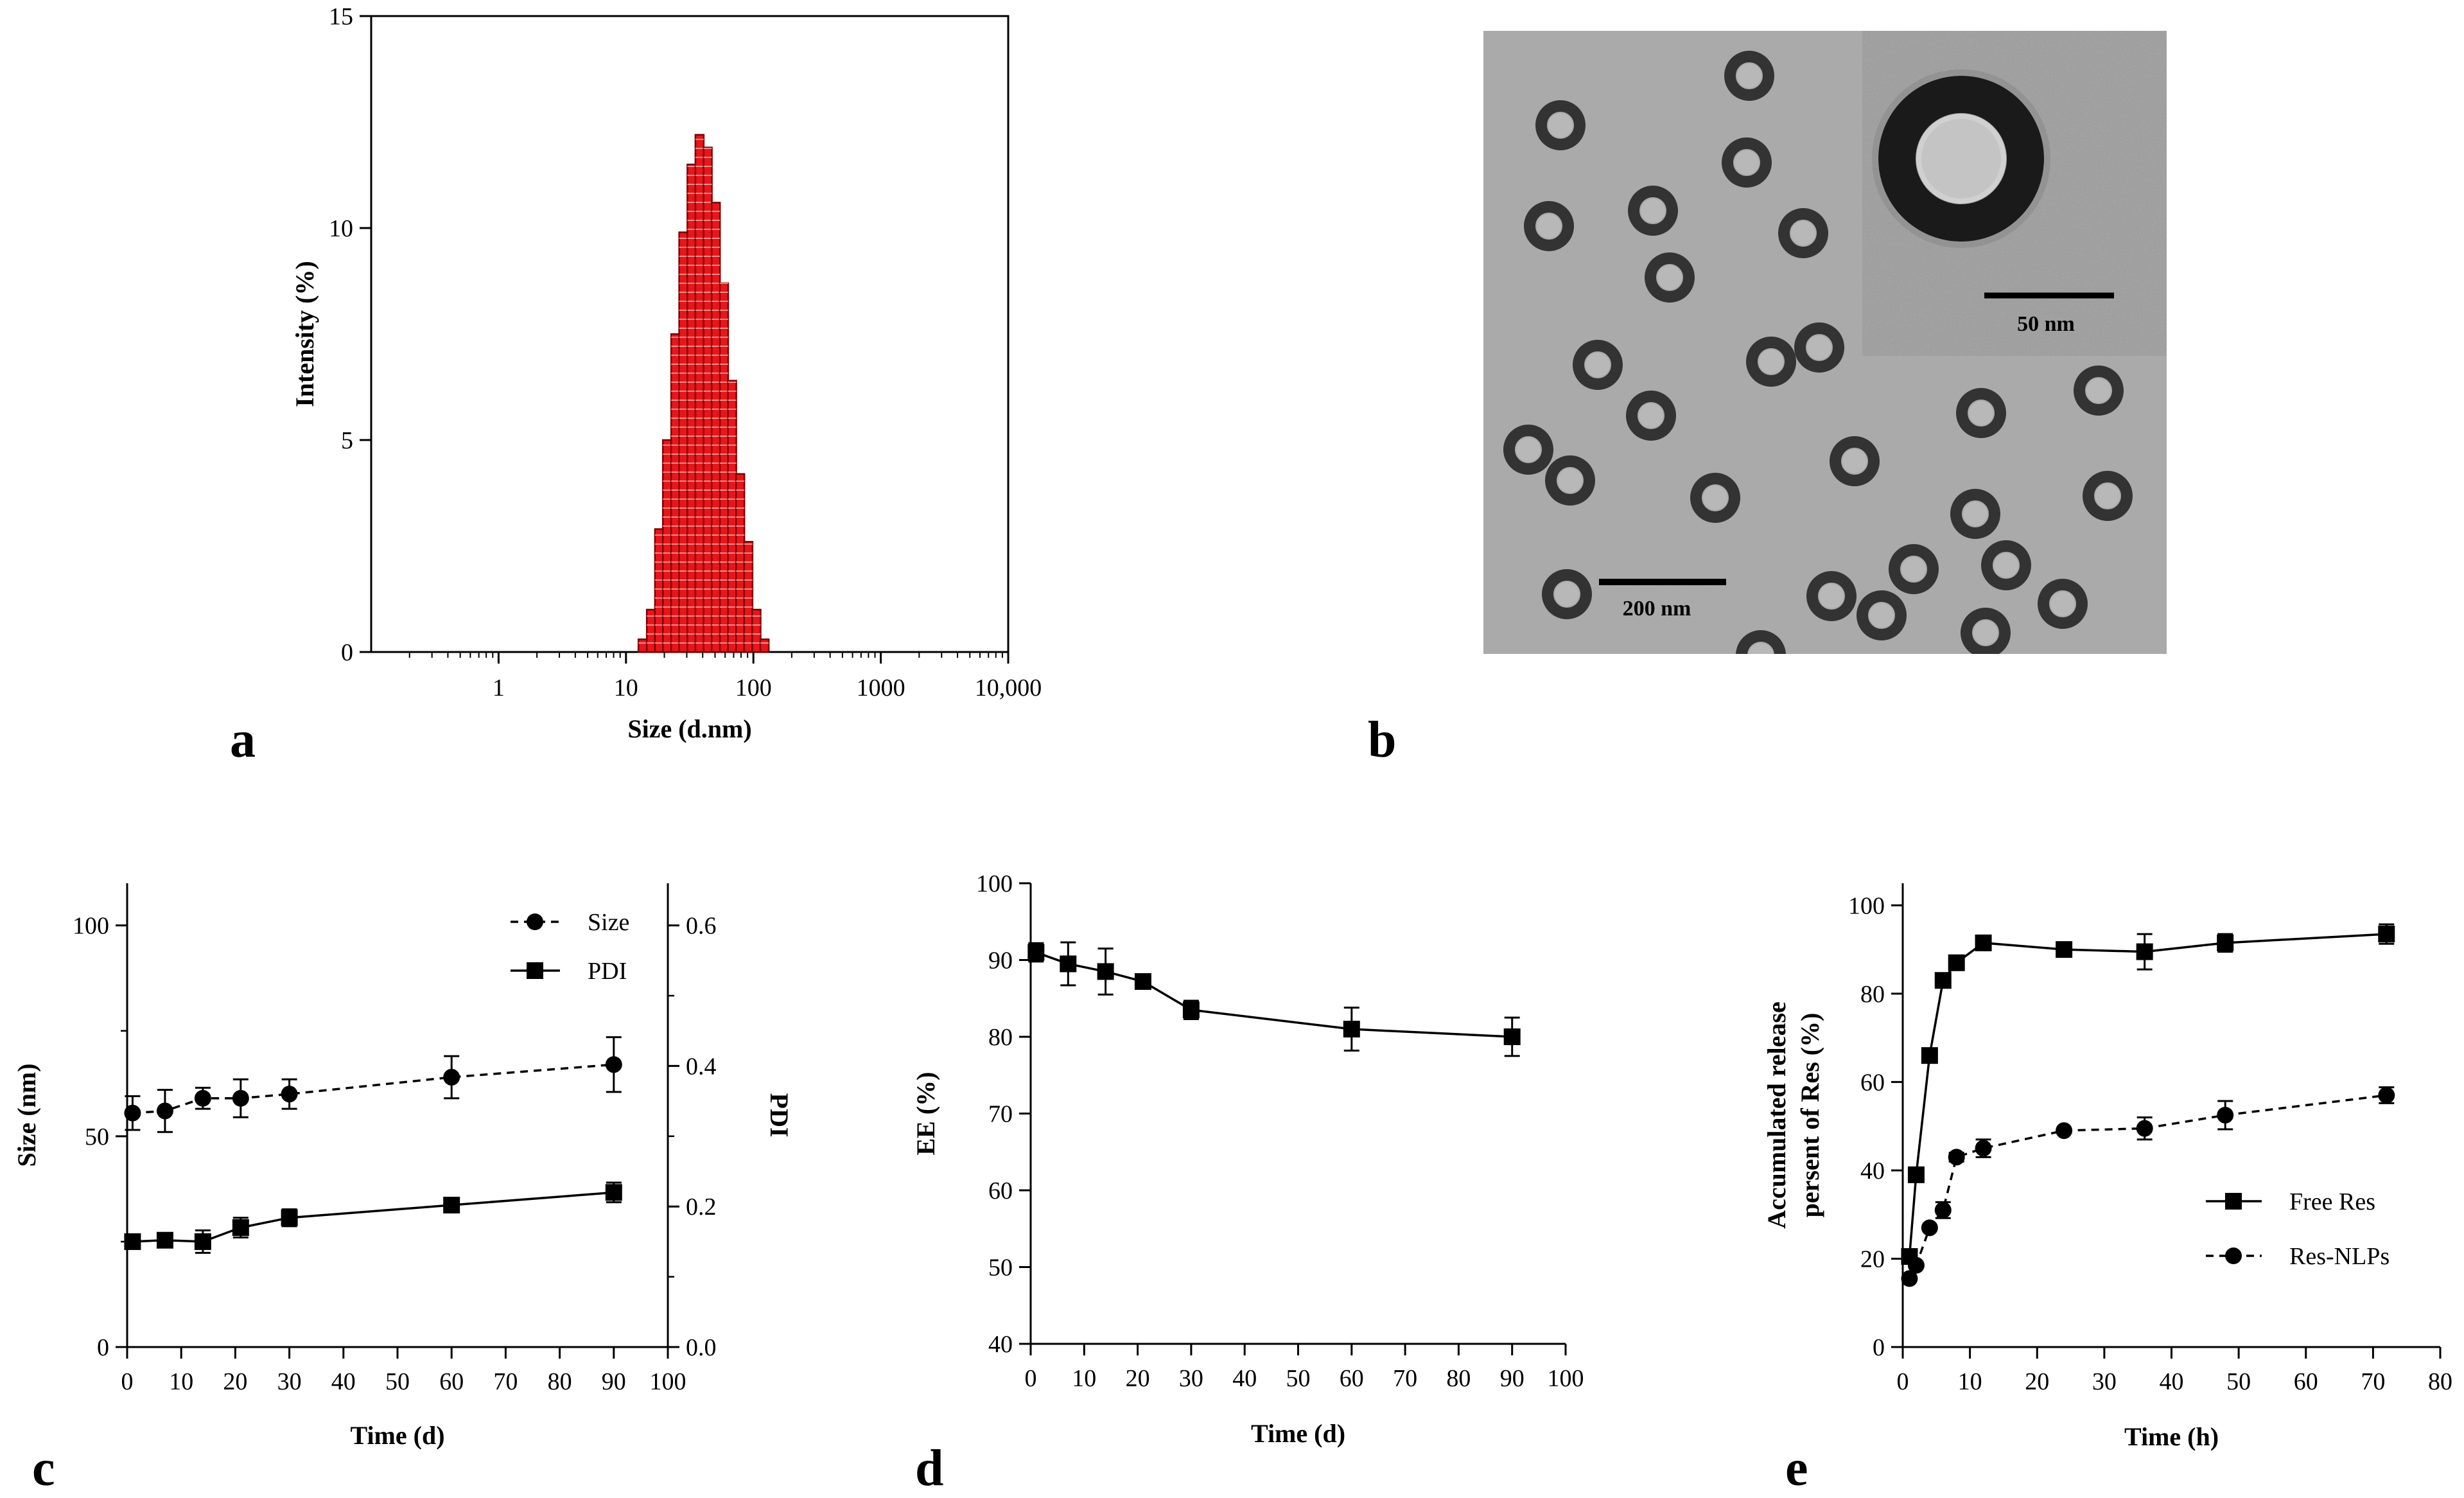  What do you see at coordinates (2046, 324) in the screenshot?
I see `inset-scale-label: 50 nm` at bounding box center [2046, 324].